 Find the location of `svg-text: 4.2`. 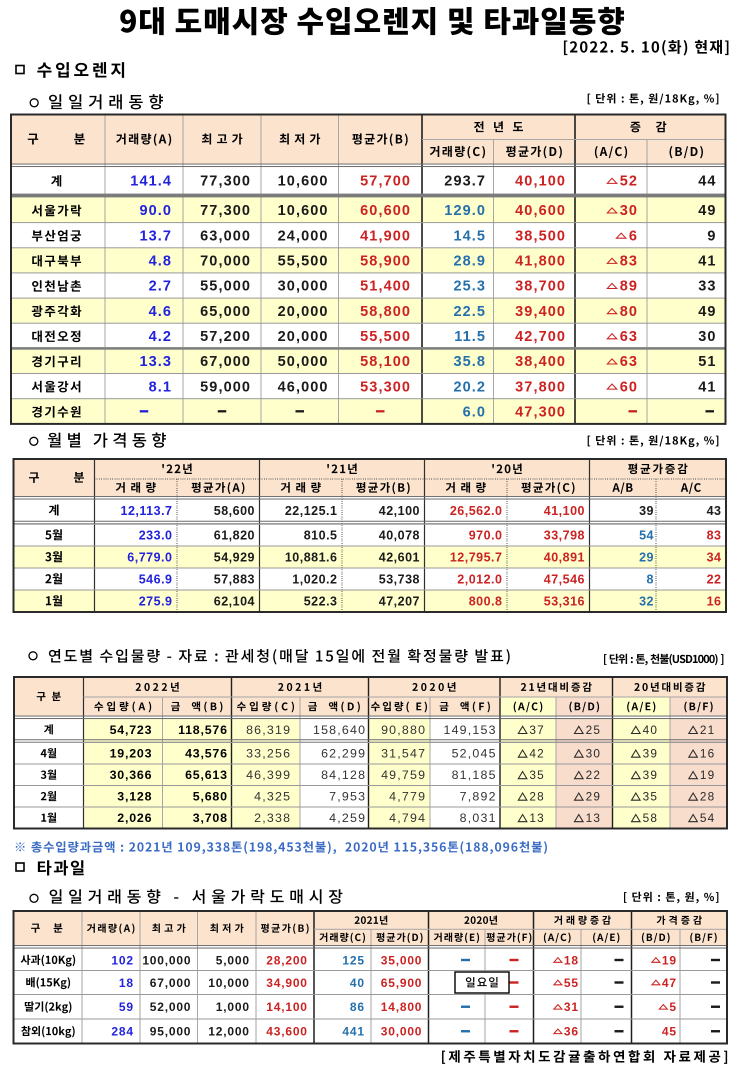

svg-text: 4.2 is located at coordinates (160, 337).